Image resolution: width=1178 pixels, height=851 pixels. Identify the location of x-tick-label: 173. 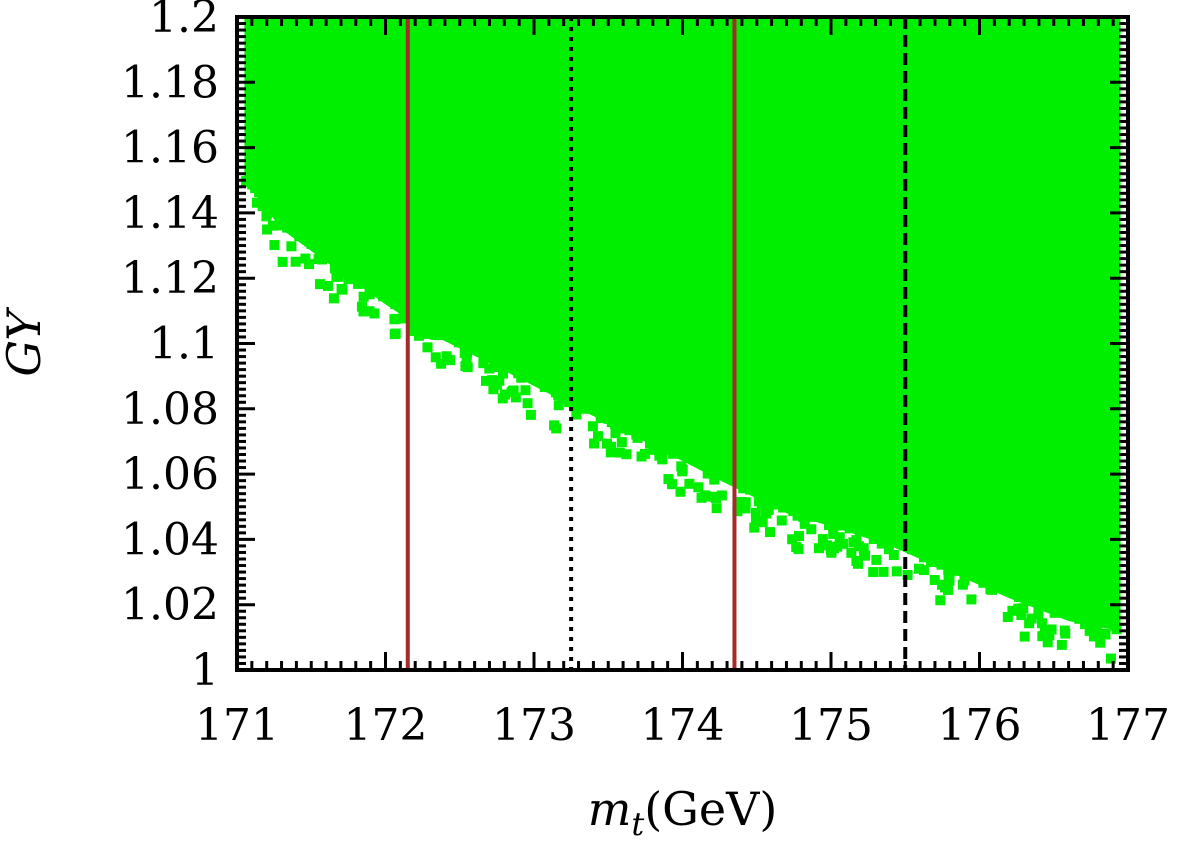
(534, 725).